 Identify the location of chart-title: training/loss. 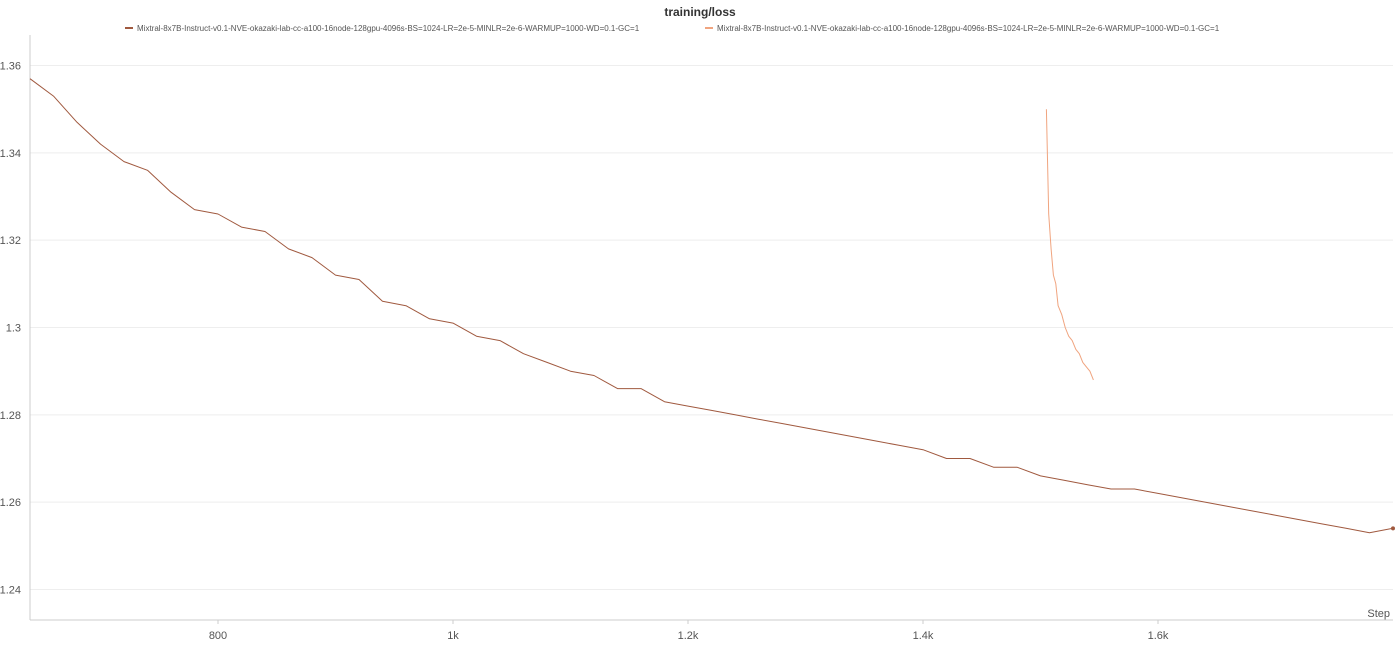
(700, 12).